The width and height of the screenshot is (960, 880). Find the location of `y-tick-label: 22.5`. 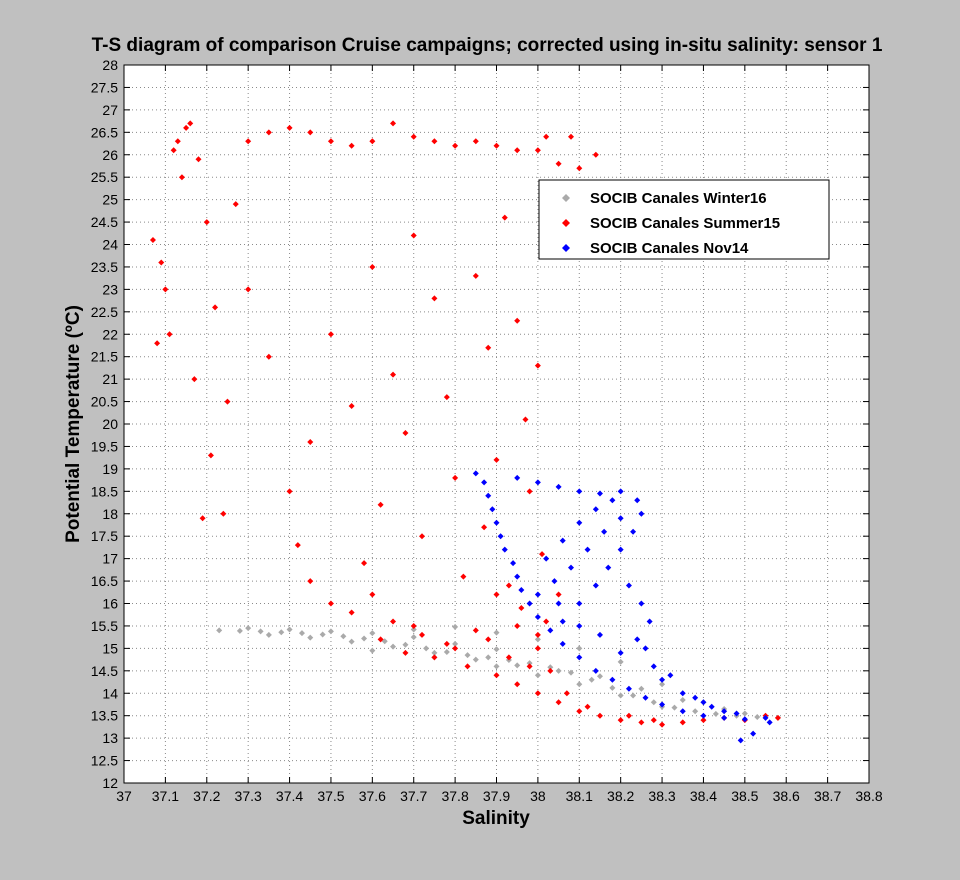

y-tick-label: 22.5 is located at coordinates (104, 312).